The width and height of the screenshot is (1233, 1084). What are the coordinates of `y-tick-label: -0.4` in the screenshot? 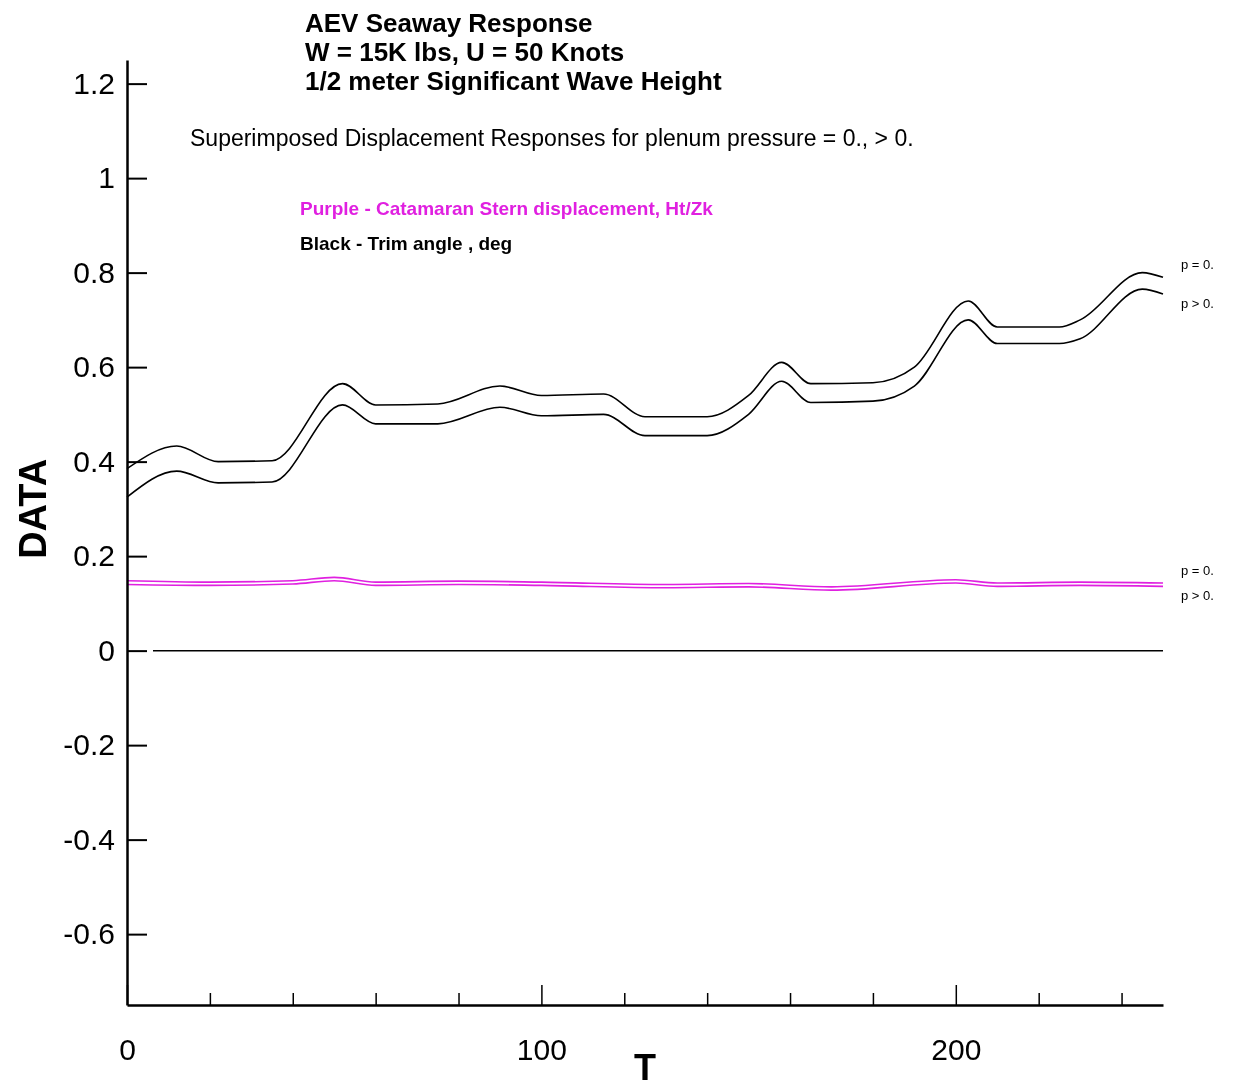 It's located at (89, 839).